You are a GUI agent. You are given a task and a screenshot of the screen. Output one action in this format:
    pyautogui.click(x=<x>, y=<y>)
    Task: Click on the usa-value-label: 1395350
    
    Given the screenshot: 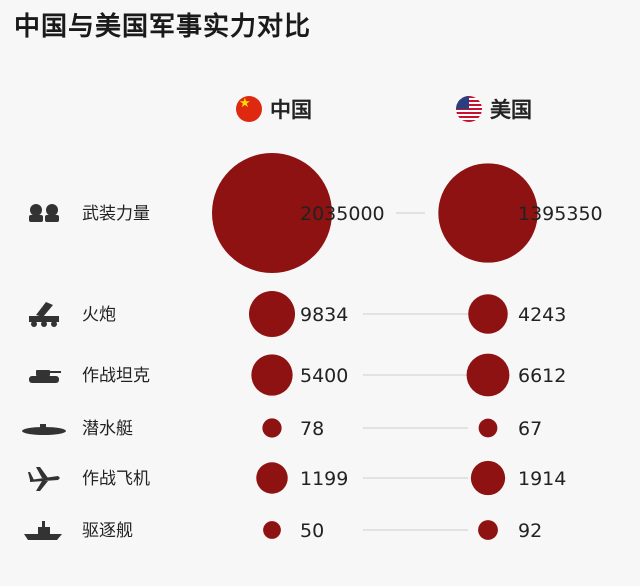 What is the action you would take?
    pyautogui.click(x=560, y=214)
    